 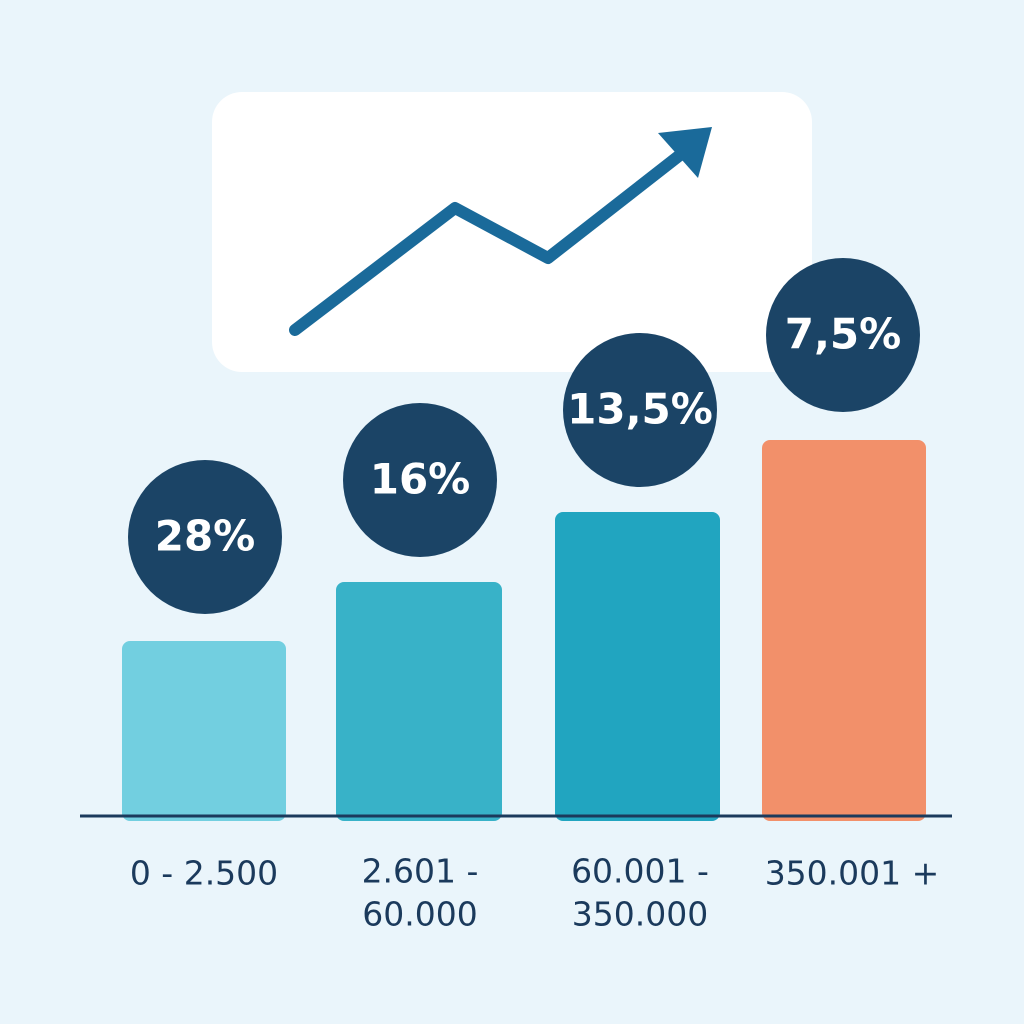 I want to click on trend-line, so click(x=487, y=242).